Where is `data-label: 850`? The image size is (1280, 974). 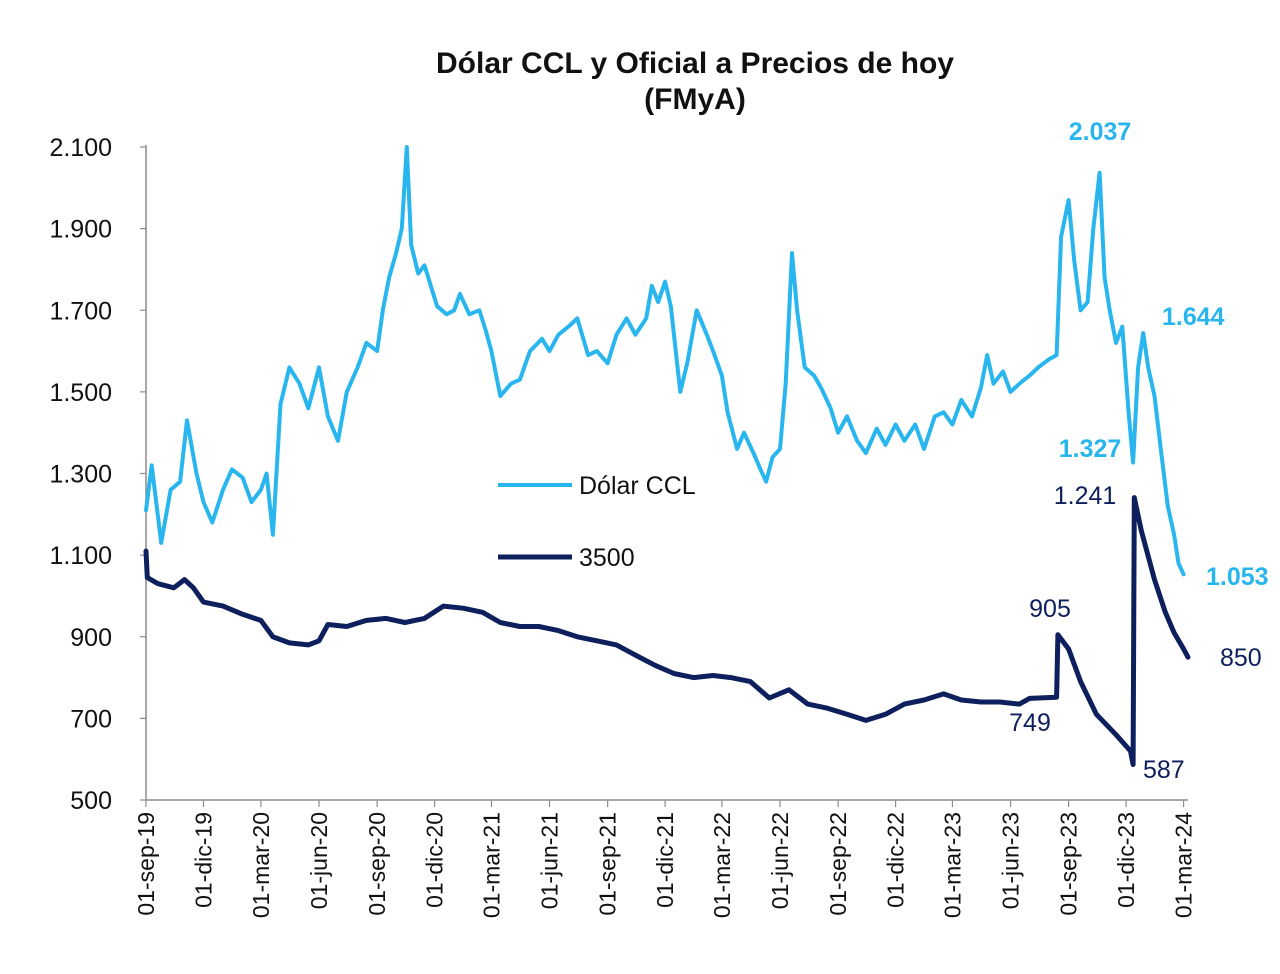
data-label: 850 is located at coordinates (1241, 658).